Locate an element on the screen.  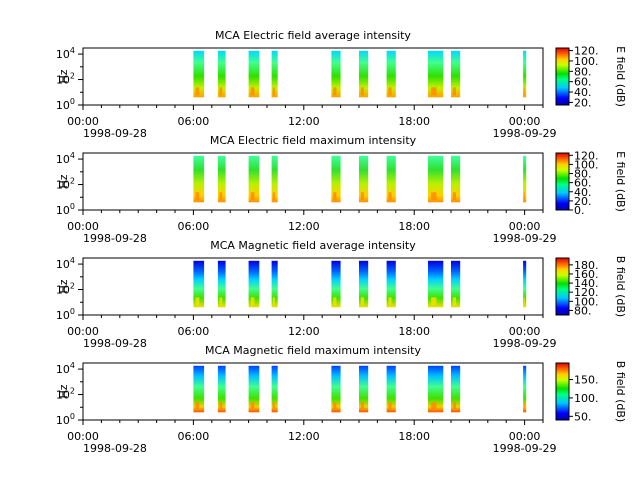
colorbar-tick-label: 100. is located at coordinates (586, 164).